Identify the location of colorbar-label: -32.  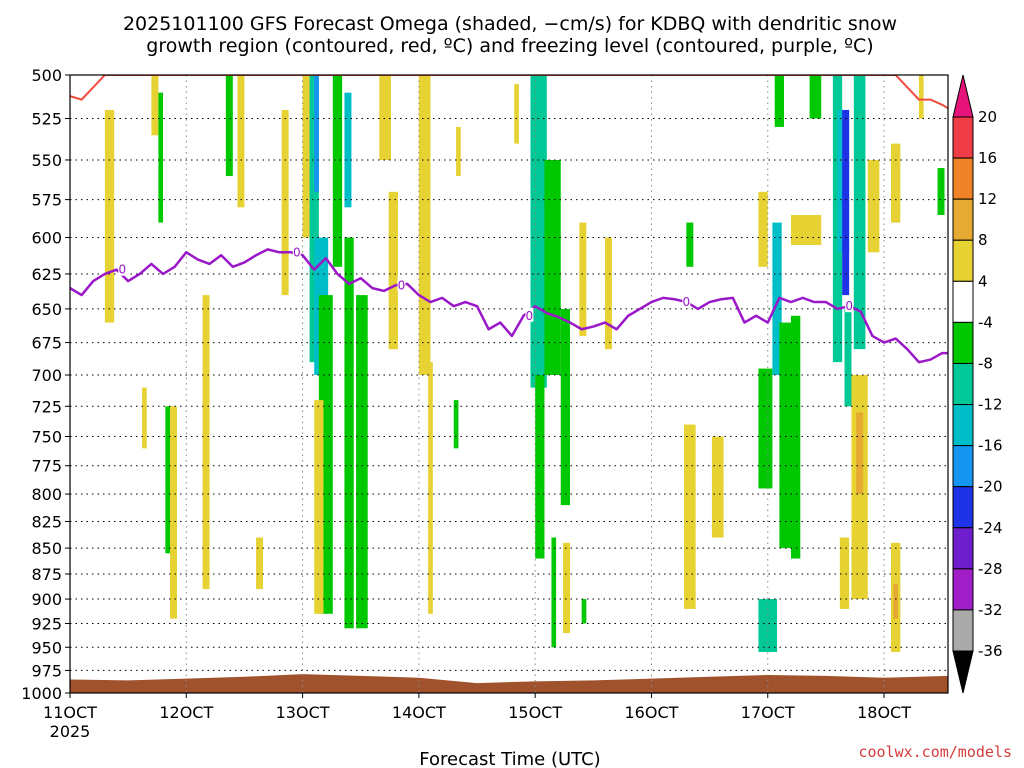
(990, 610).